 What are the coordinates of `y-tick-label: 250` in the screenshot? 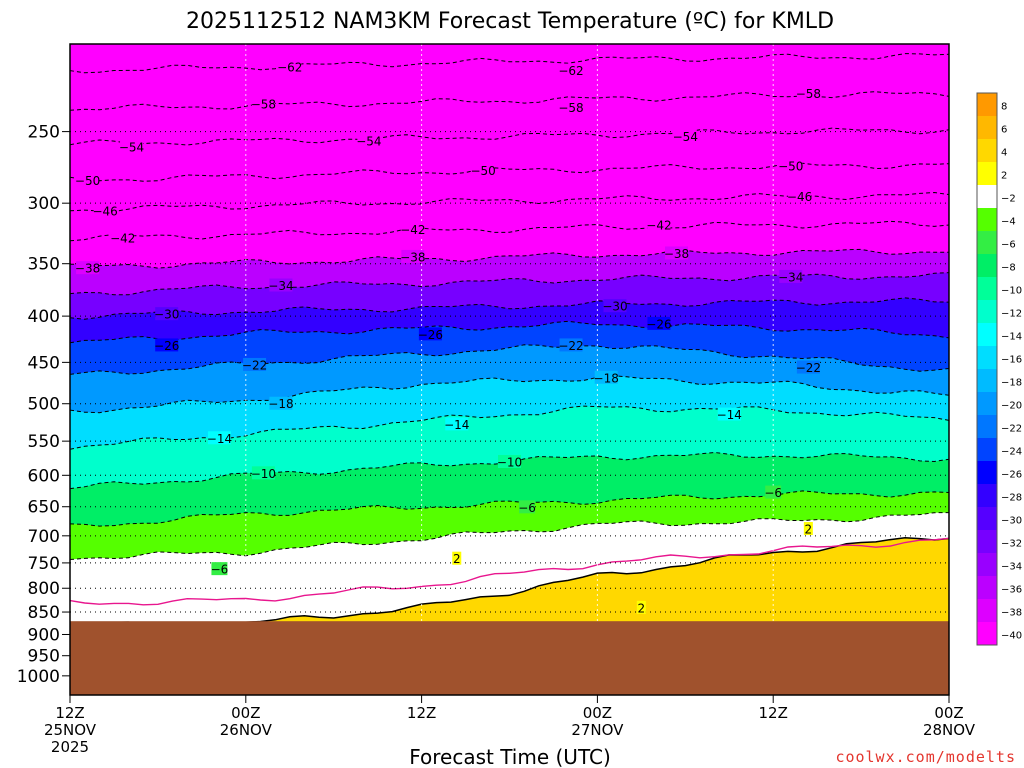 It's located at (44, 133).